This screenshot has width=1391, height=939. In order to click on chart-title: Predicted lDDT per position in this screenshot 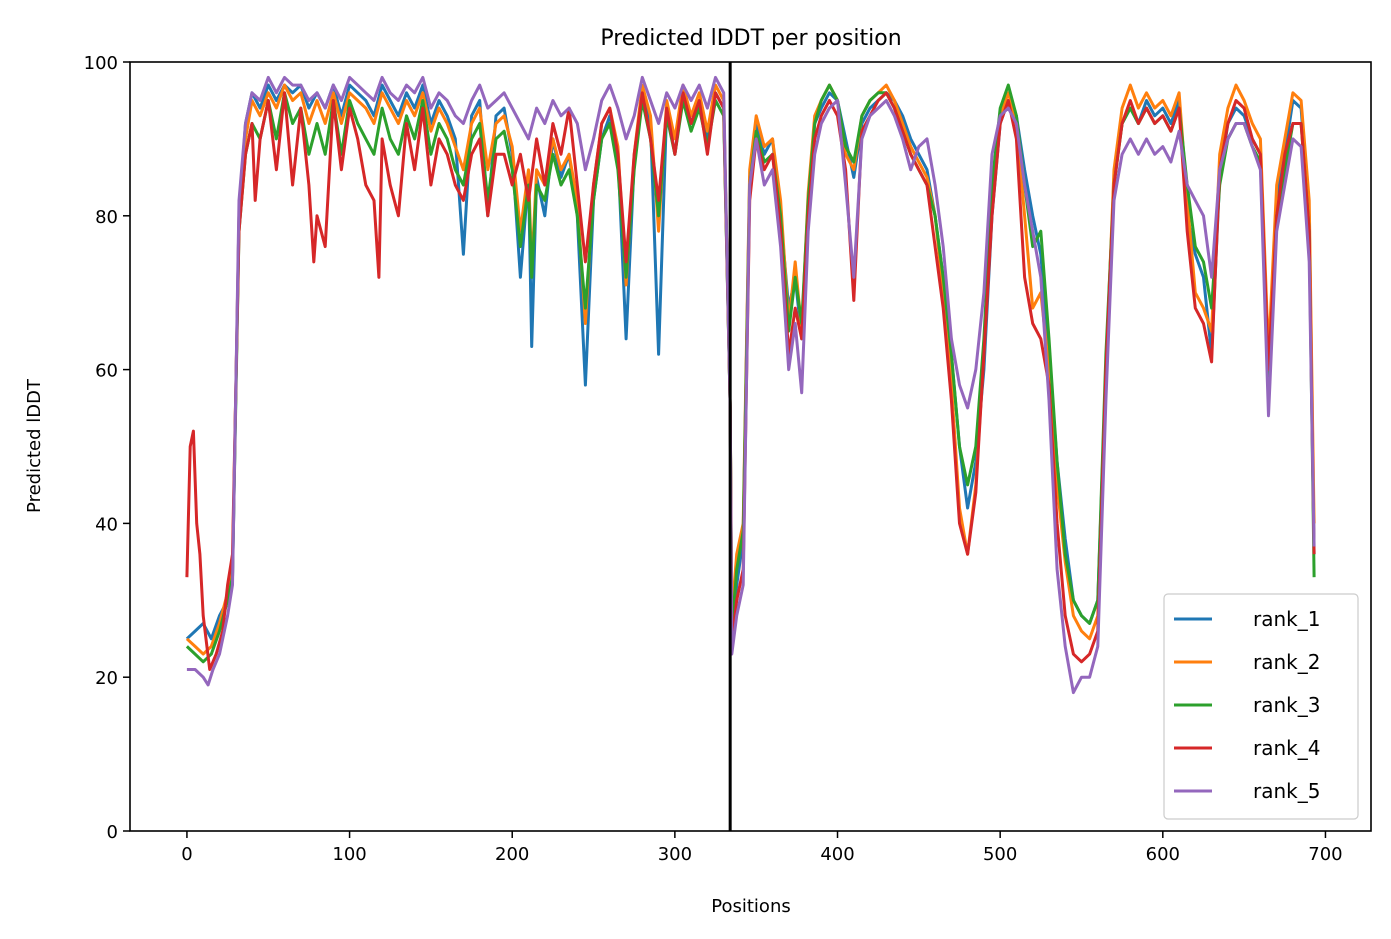, I will do `click(750, 38)`.